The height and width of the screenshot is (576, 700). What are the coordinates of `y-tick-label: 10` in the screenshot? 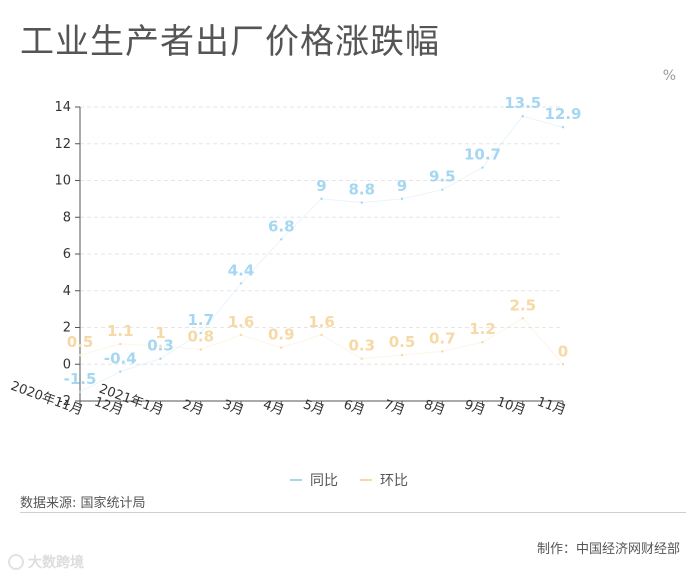 It's located at (62, 181).